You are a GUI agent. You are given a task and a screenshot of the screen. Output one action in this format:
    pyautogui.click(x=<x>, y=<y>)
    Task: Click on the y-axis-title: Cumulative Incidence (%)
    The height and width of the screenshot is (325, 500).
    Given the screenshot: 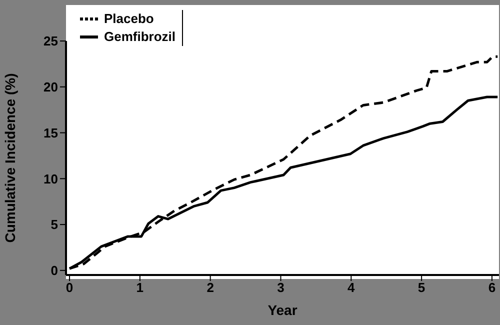 What is the action you would take?
    pyautogui.click(x=10, y=158)
    